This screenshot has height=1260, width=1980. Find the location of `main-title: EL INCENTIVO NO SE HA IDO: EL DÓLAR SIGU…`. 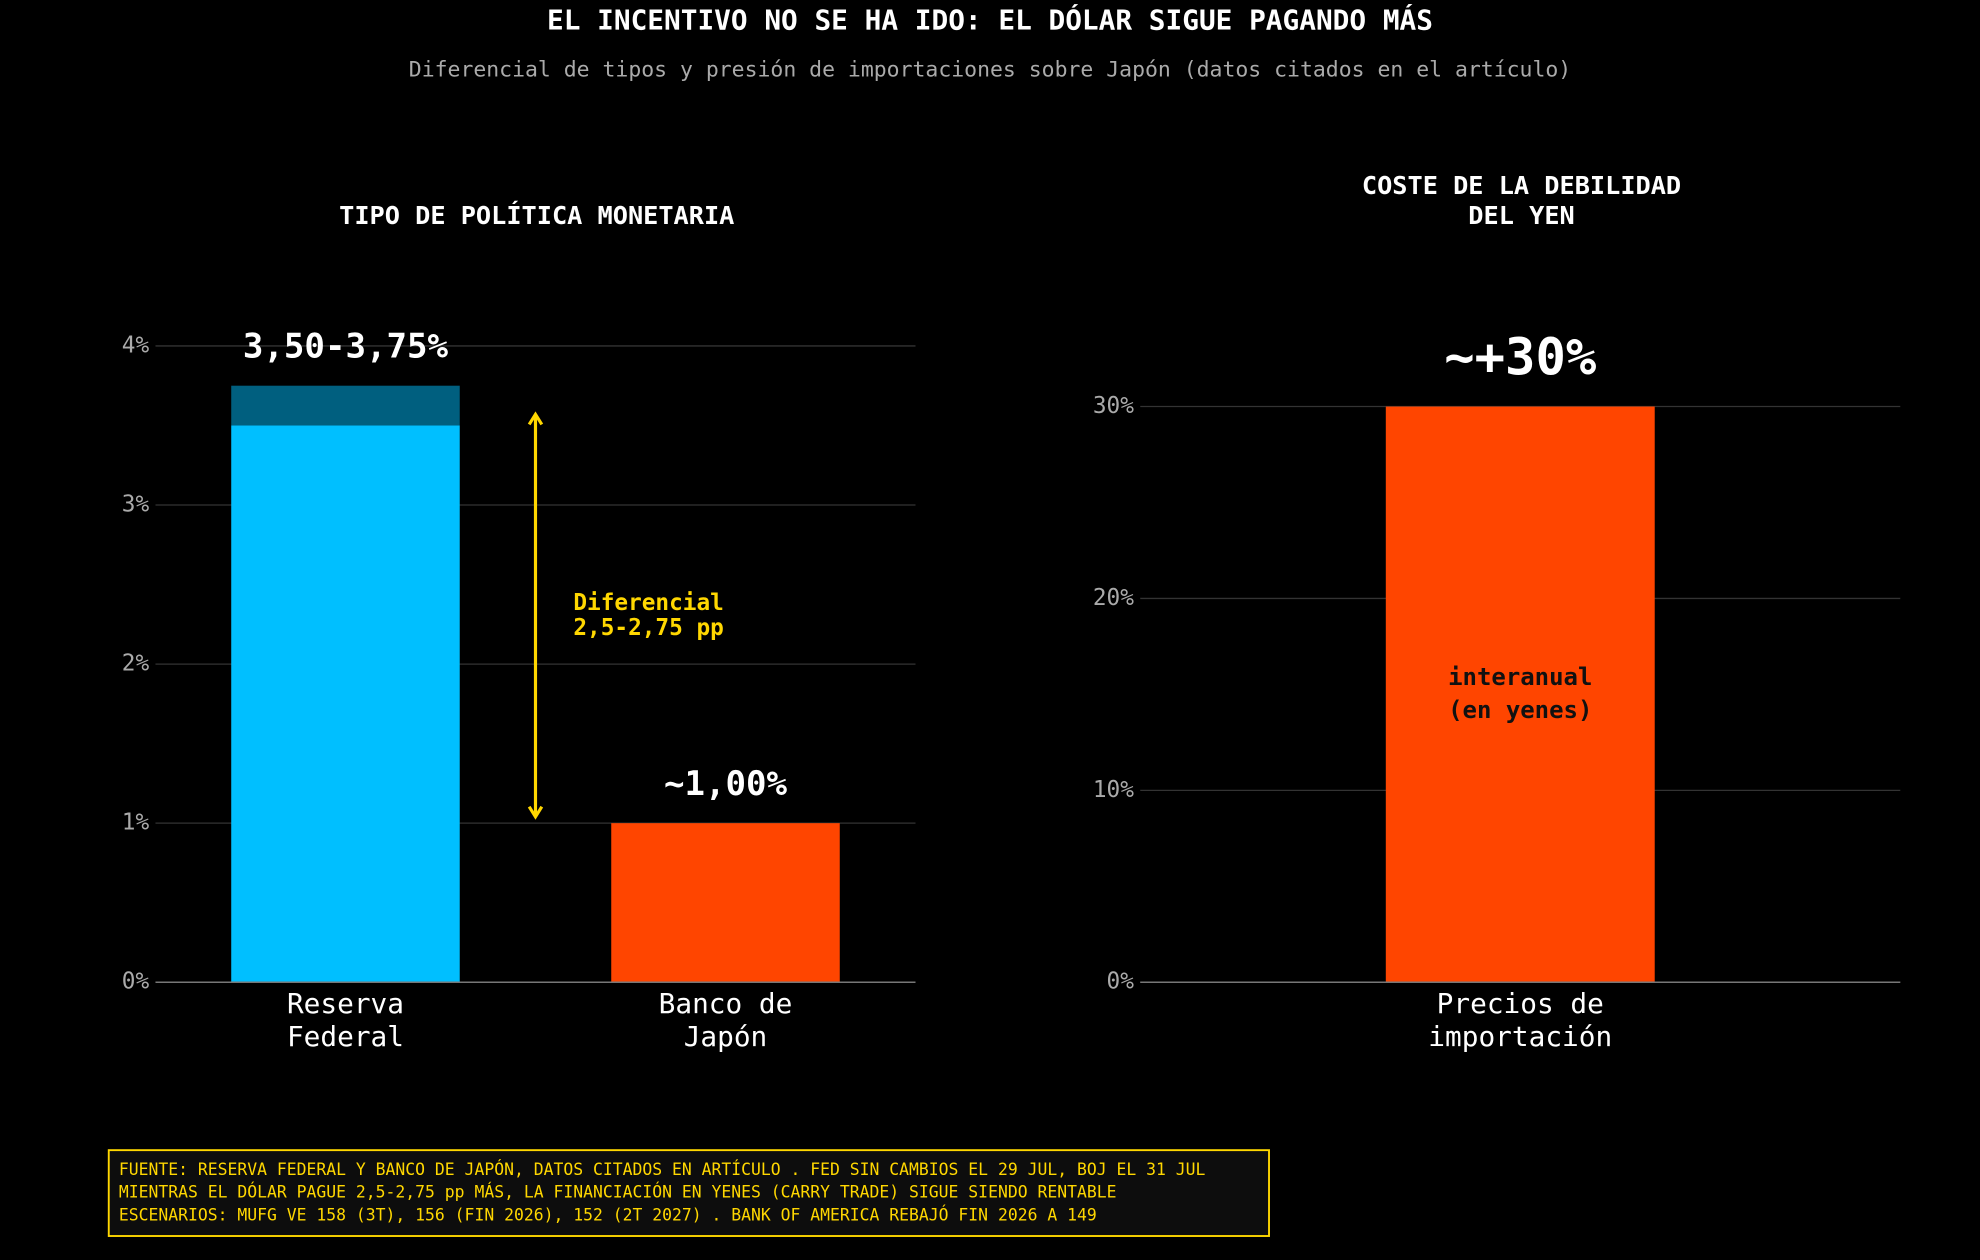

main-title: EL INCENTIVO NO SE HA IDO: EL DÓLAR SIGU… is located at coordinates (990, 19).